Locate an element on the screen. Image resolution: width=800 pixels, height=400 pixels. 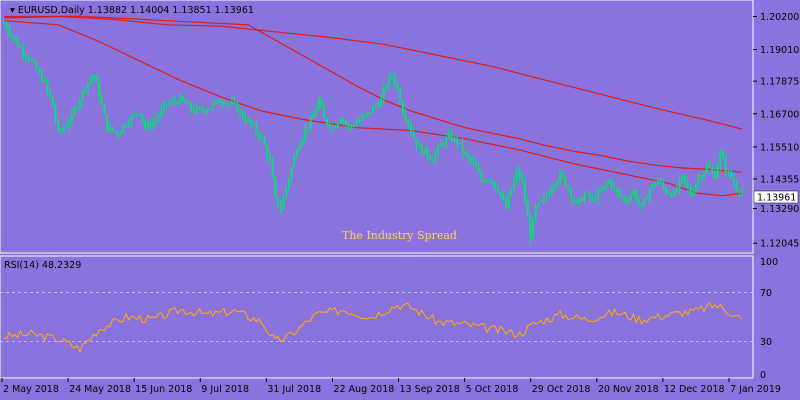
price-tick-label: 1.15510 is located at coordinates (779, 147).